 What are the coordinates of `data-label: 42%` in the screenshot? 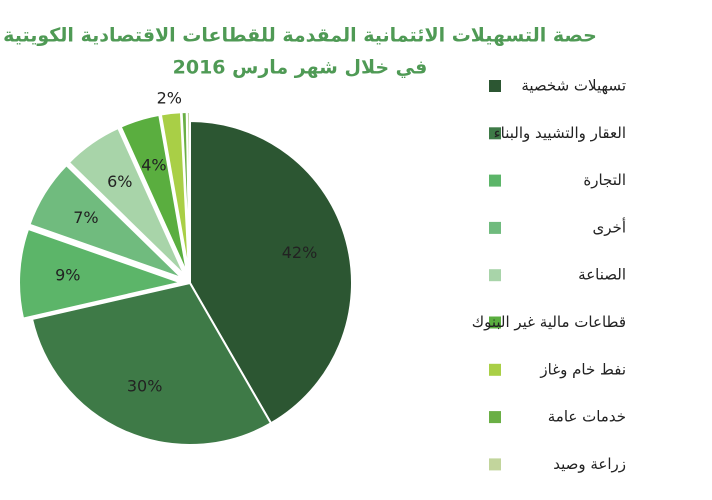 It's located at (300, 252).